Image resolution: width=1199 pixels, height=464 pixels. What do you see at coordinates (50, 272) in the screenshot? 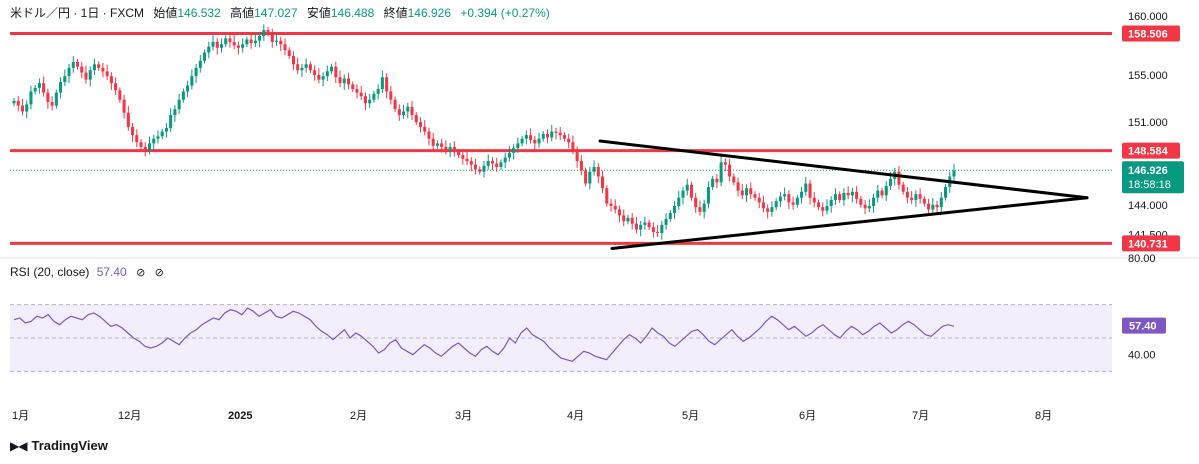
I see `rsi-label: RSI (20, close)` at bounding box center [50, 272].